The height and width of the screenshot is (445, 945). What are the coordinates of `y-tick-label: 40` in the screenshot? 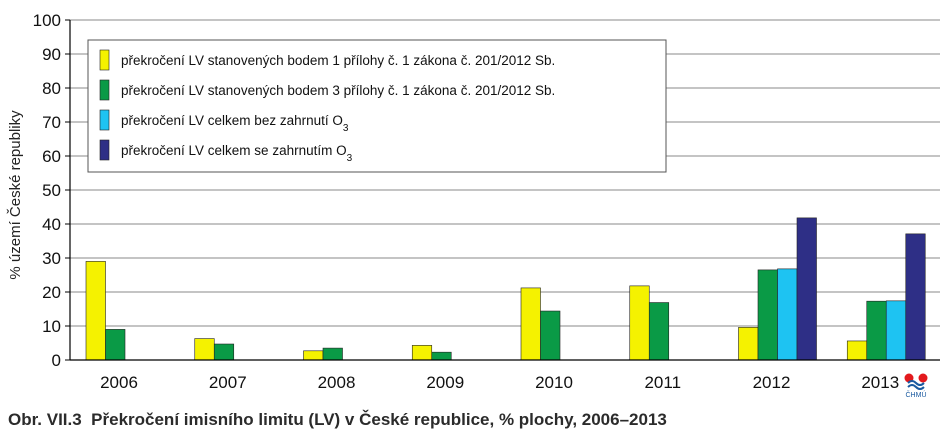 It's located at (51, 224).